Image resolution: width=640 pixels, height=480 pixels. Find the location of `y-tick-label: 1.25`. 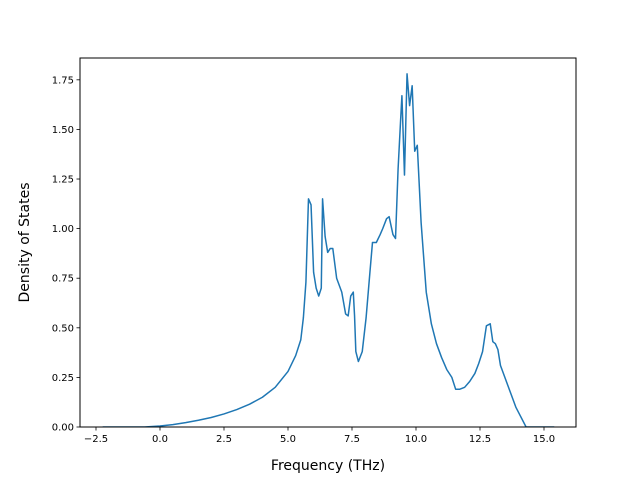

y-tick-label: 1.25 is located at coordinates (63, 180).